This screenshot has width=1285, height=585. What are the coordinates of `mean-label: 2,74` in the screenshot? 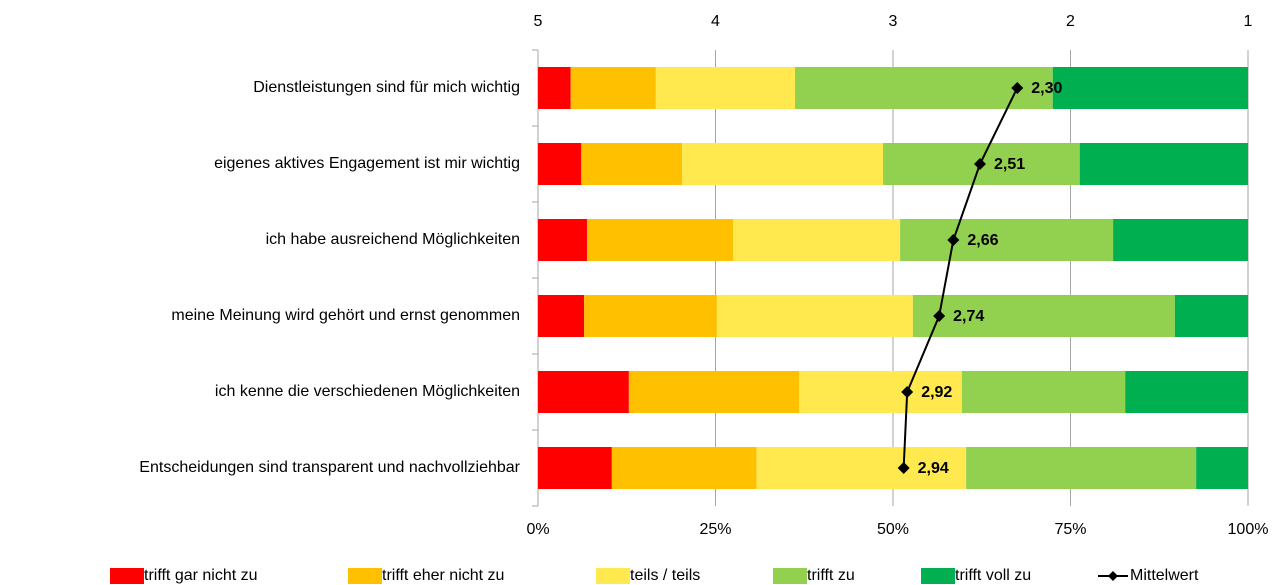 It's located at (968, 316).